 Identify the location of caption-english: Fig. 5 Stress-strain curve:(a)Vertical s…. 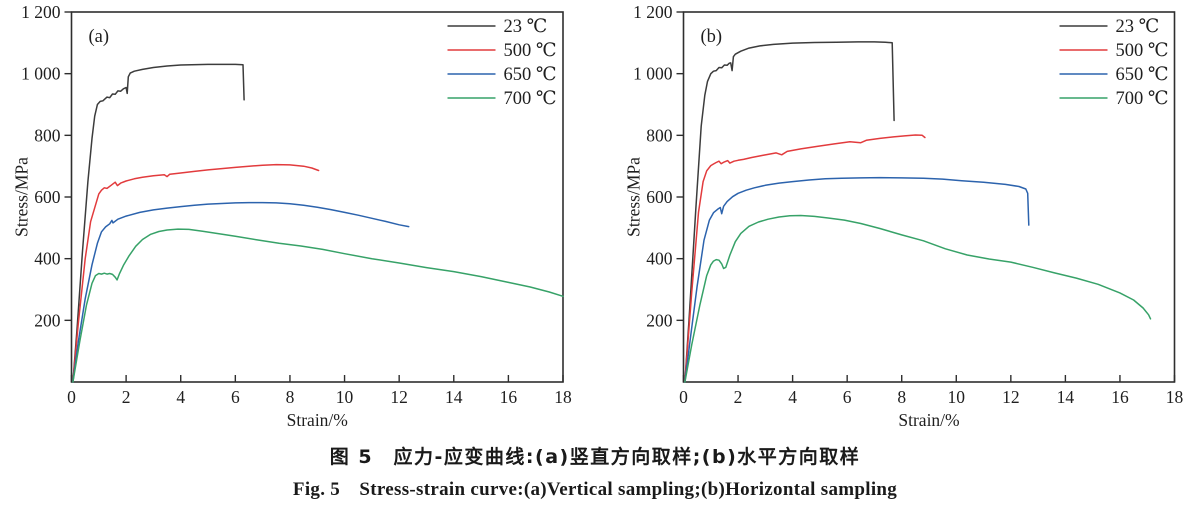
(595, 489).